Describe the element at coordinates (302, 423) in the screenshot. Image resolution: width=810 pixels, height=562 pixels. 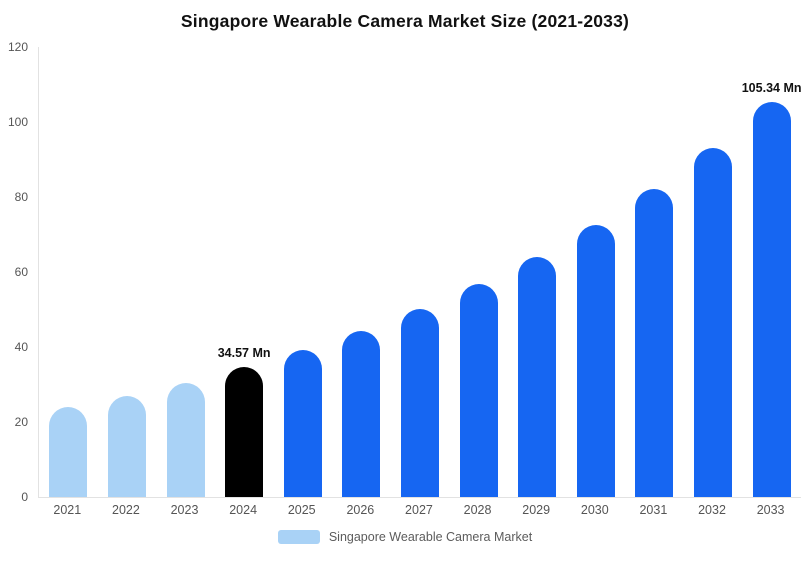
I see `bar-2025` at that location.